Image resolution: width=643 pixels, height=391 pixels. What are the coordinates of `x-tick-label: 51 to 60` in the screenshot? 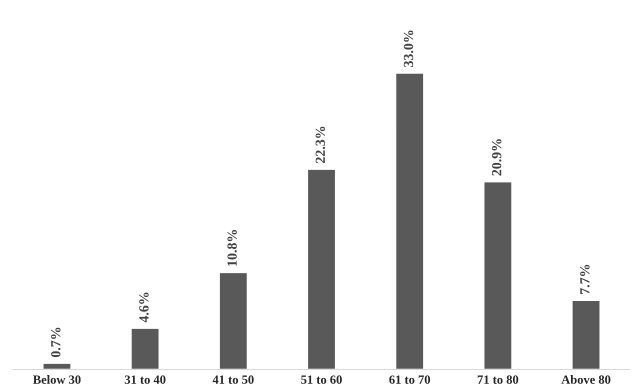 It's located at (321, 379).